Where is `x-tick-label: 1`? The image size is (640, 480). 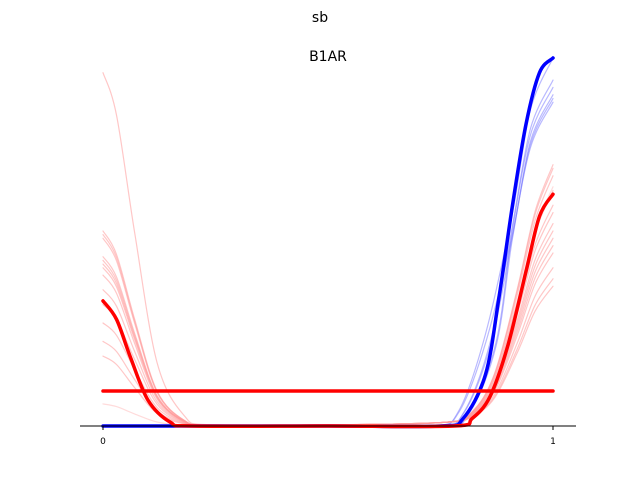
x-tick-label: 1 is located at coordinates (553, 442).